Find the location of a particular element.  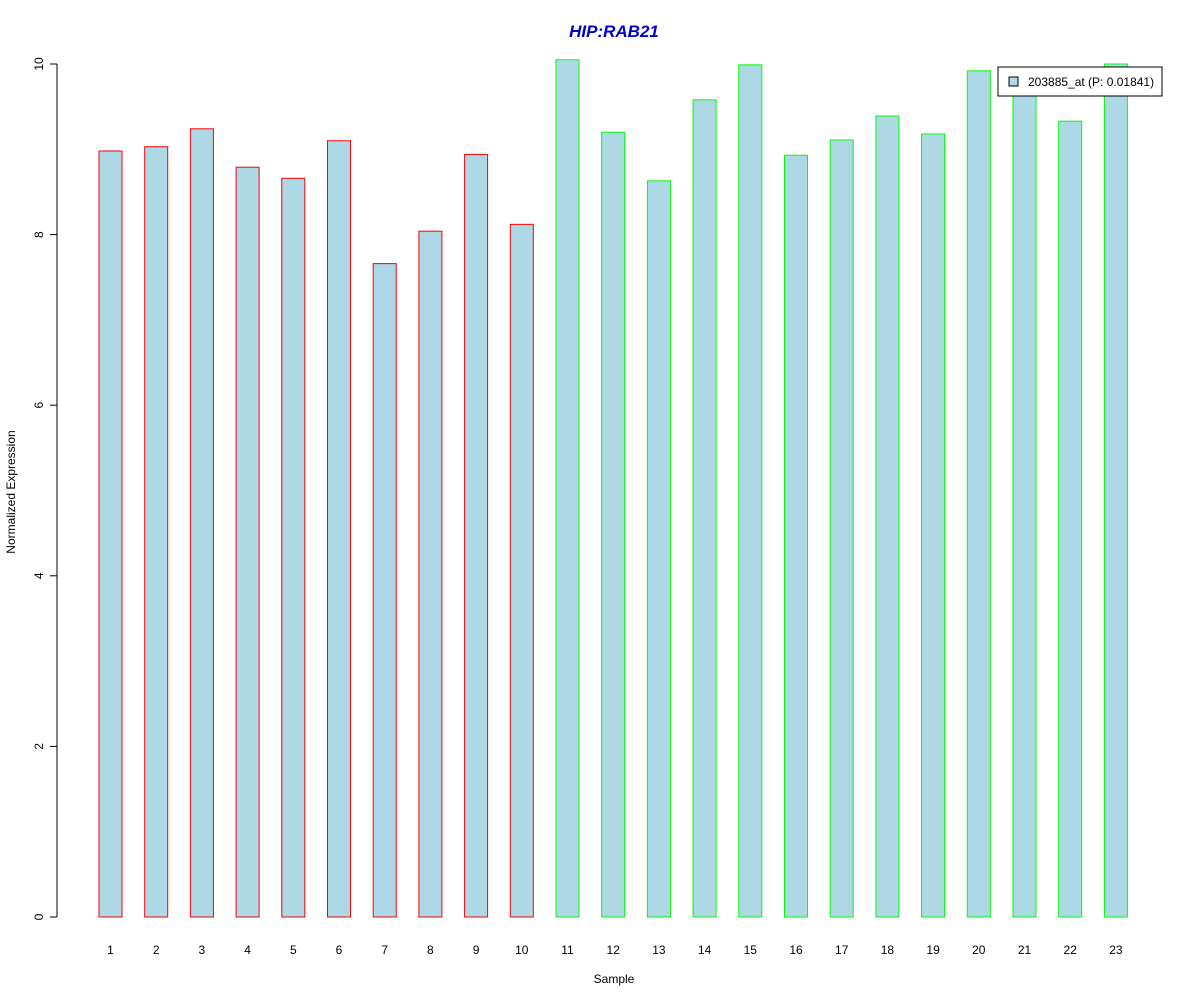

x-tick-label: 3 is located at coordinates (202, 950).